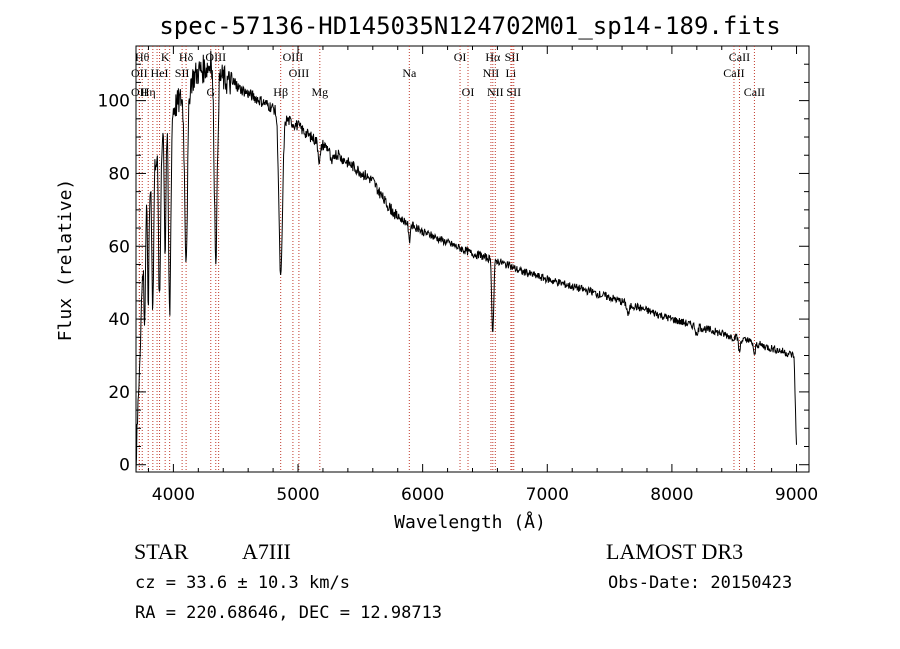 The height and width of the screenshot is (649, 900). Describe the element at coordinates (409, 73) in the screenshot. I see `line-marker-label: Na` at that location.